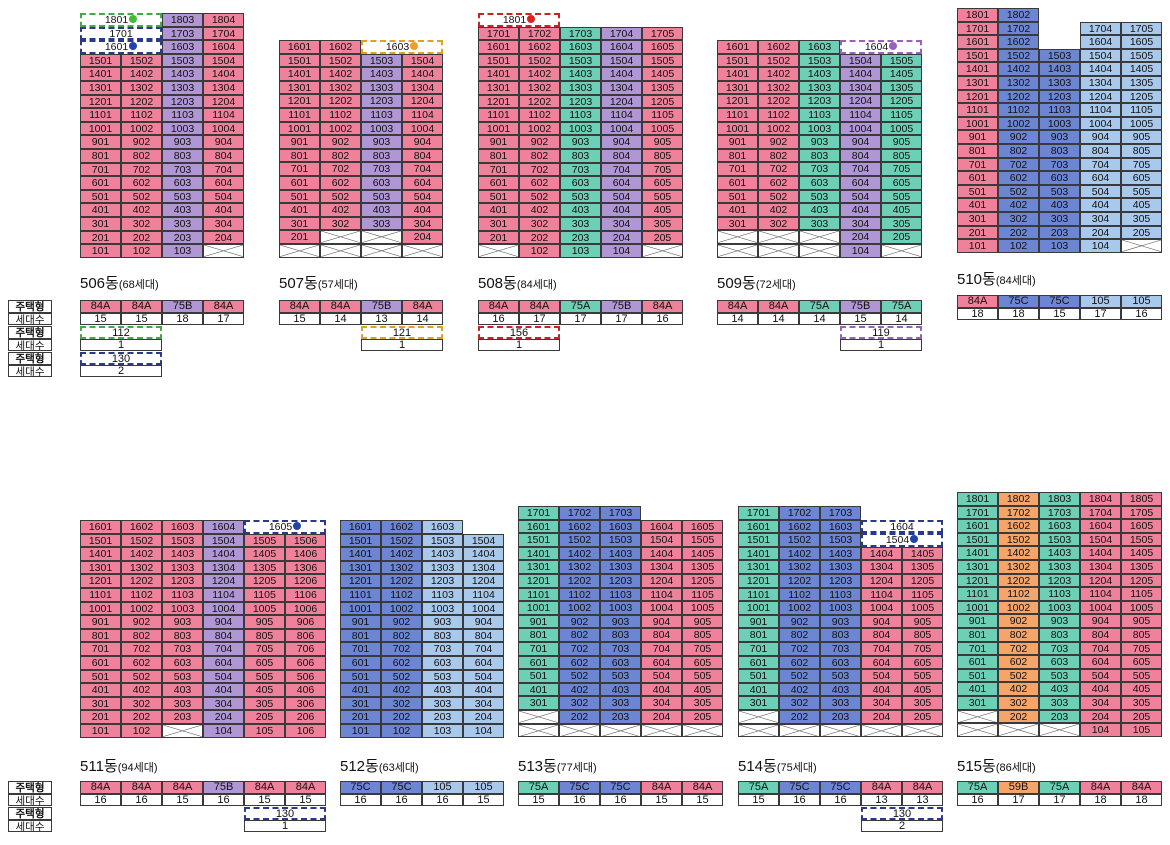 Image resolution: width=1170 pixels, height=845 pixels. Describe the element at coordinates (422, 142) in the screenshot. I see `unit-904: 904` at that location.